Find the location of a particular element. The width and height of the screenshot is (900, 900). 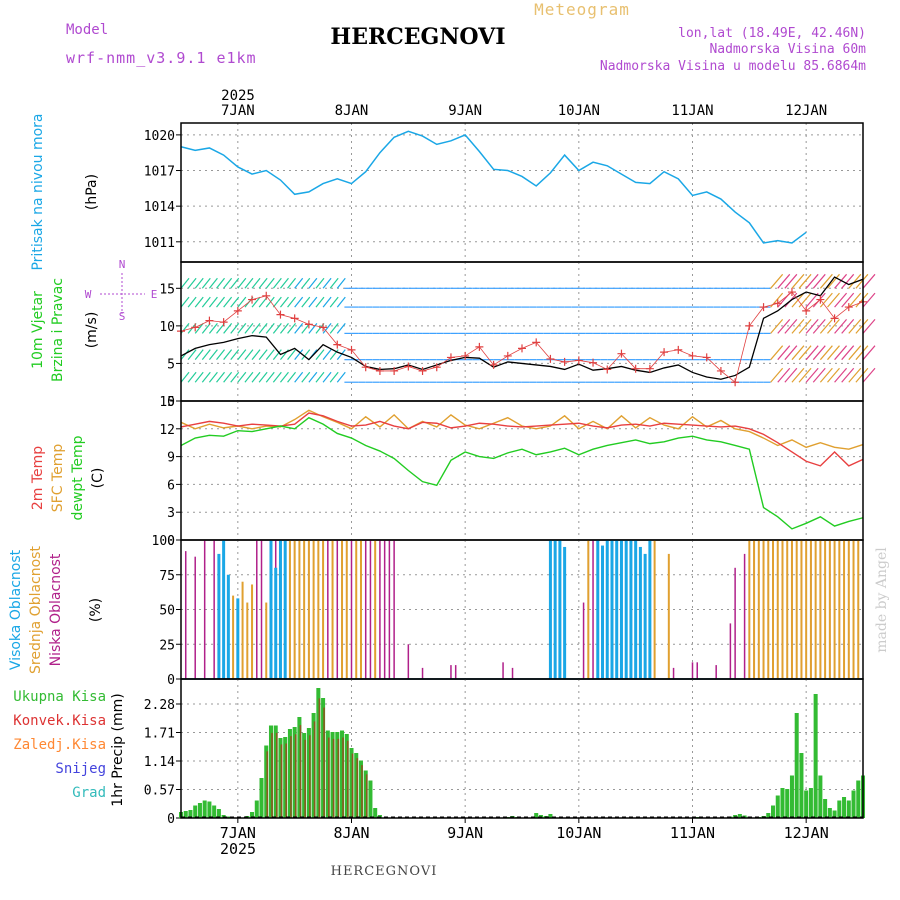

compass-w: W is located at coordinates (88, 294).